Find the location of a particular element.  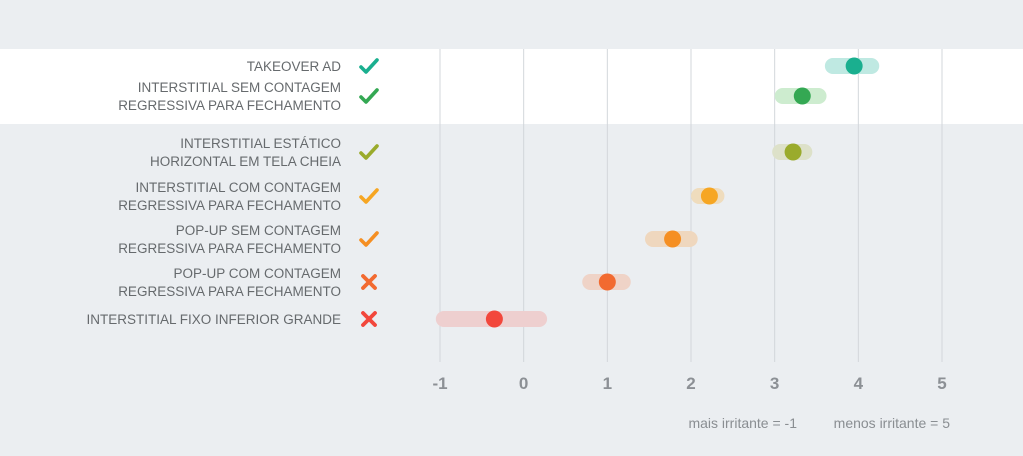

x-tick-label: 1 is located at coordinates (607, 383).